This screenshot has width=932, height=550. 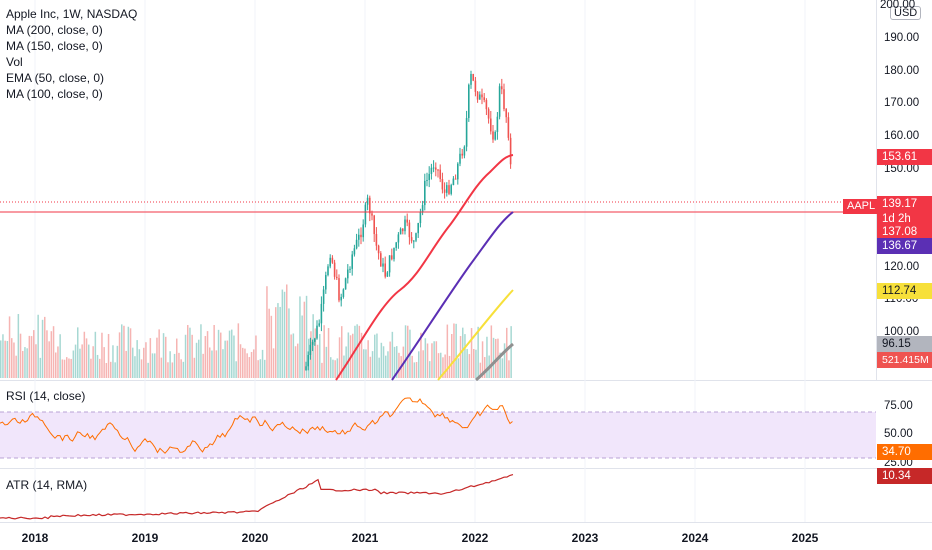 I want to click on ma-gray-value-tag: 96.15, so click(x=904, y=344).